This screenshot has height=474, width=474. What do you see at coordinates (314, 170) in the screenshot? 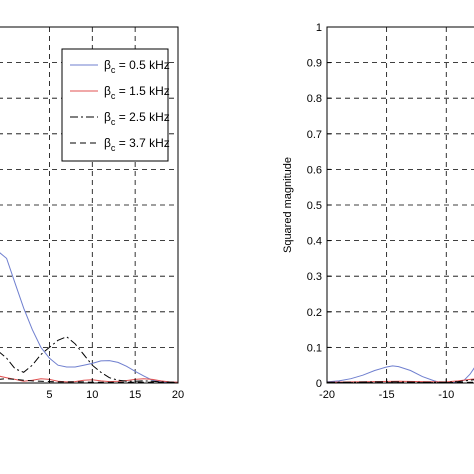
I see `y-tick-label: 0.6` at bounding box center [314, 170].